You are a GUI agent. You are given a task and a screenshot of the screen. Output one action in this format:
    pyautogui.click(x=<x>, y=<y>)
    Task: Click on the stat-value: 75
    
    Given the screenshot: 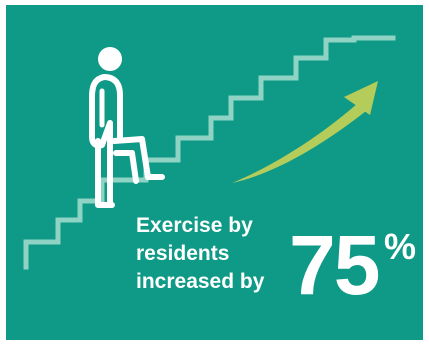 What is the action you would take?
    pyautogui.click(x=334, y=265)
    